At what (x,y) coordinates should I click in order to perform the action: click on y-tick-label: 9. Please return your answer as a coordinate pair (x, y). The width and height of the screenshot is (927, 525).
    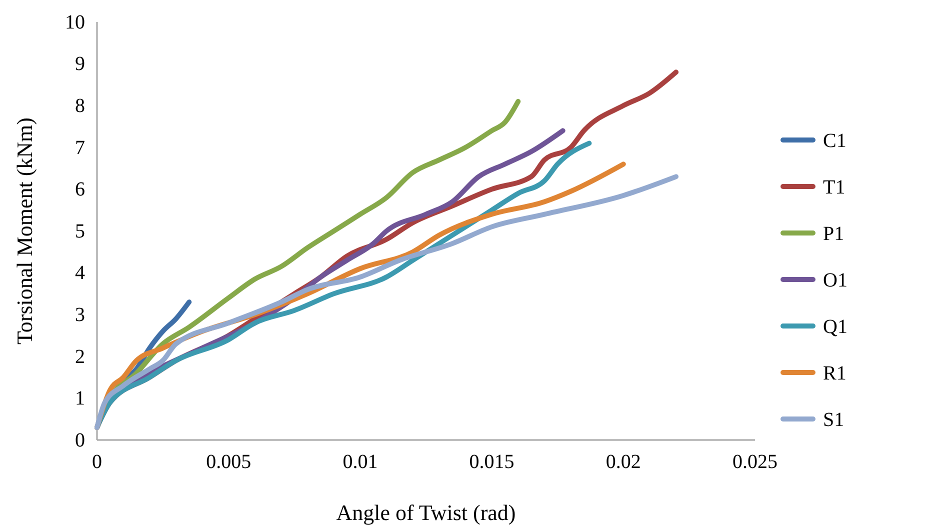
    Looking at the image, I should click on (80, 64).